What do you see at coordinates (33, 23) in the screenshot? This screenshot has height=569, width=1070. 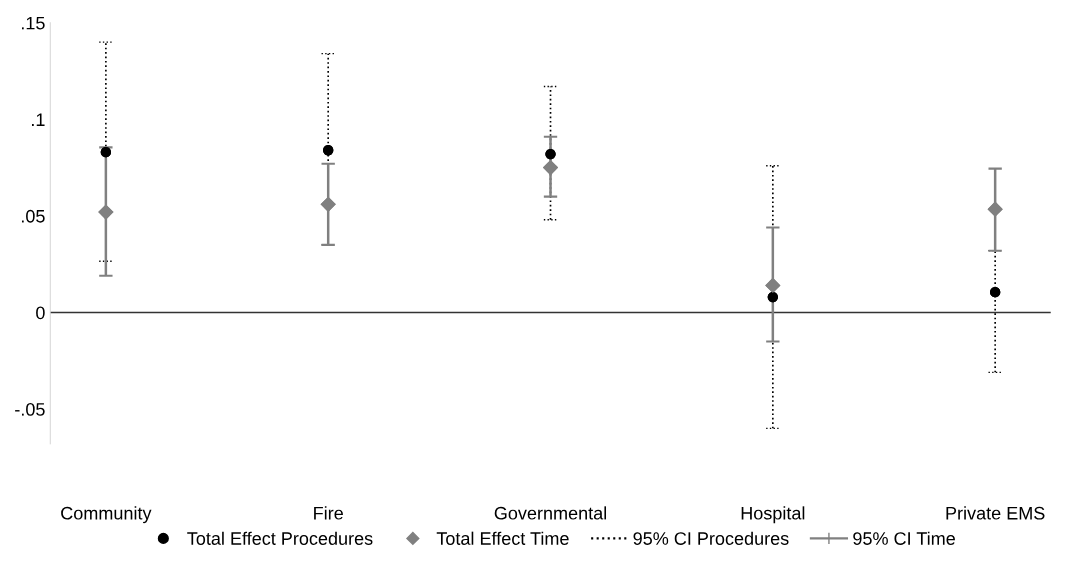 I see `y-tick-label: .15` at bounding box center [33, 23].